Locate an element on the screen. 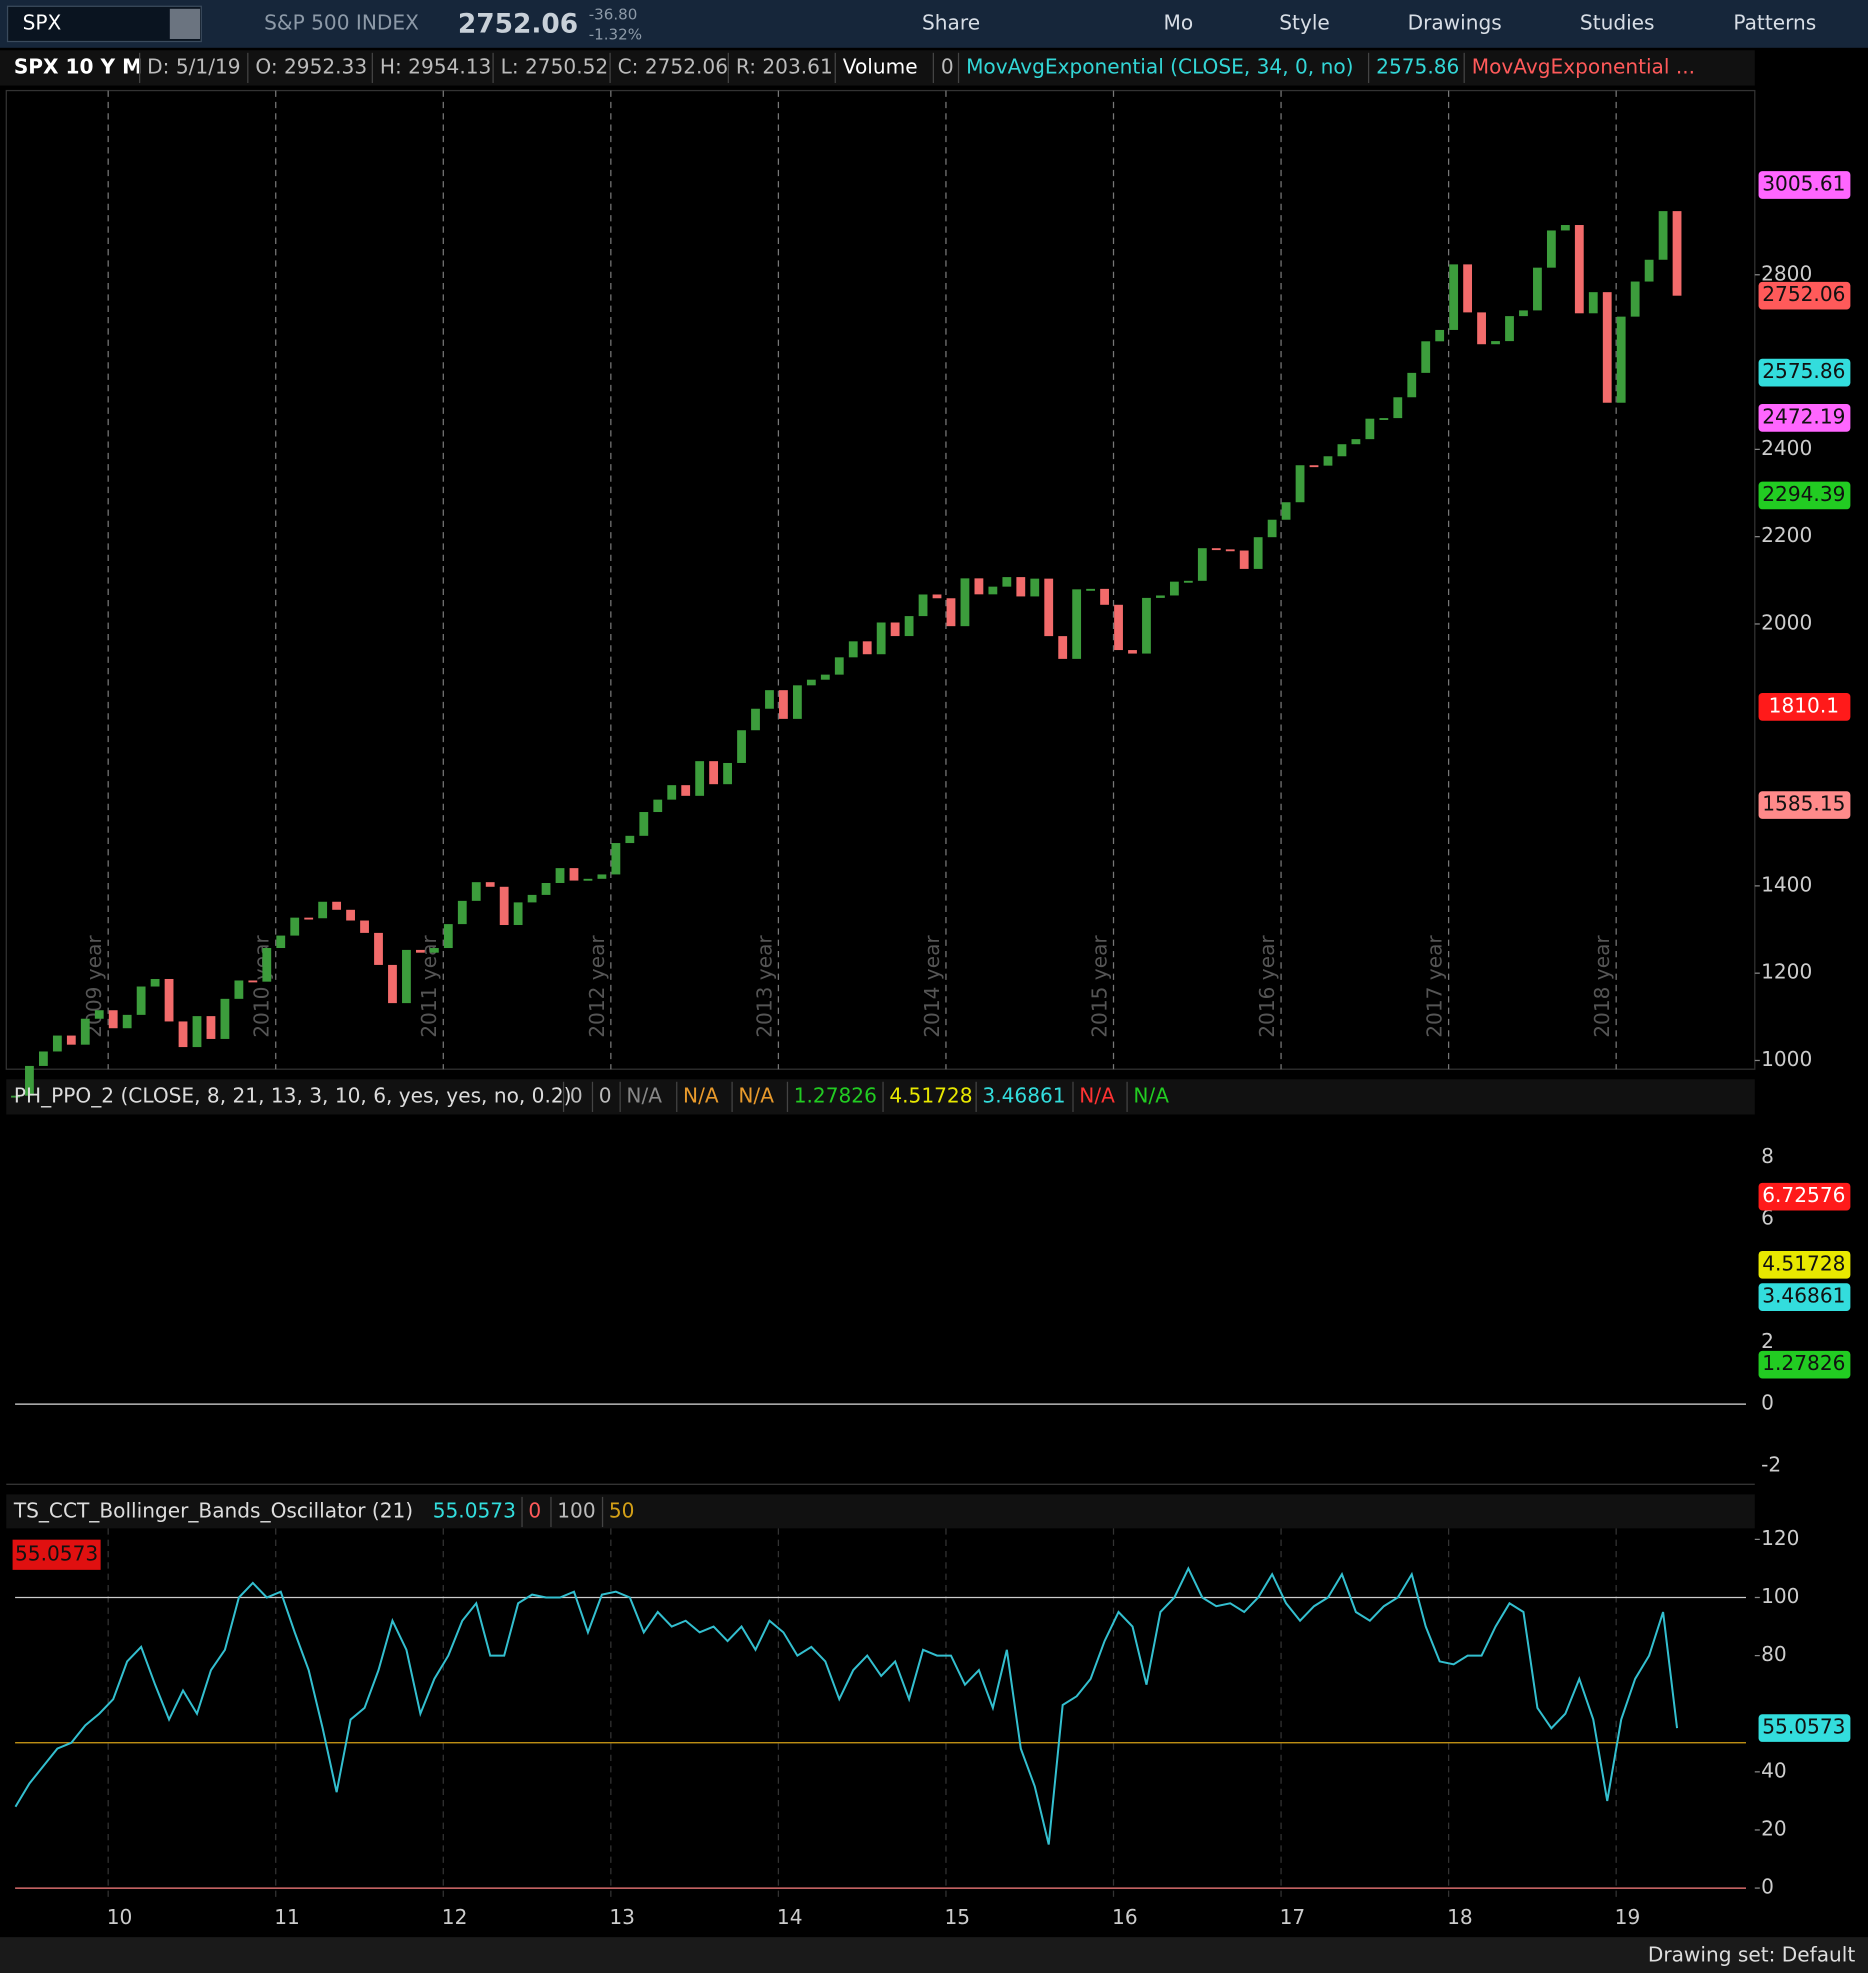 The width and height of the screenshot is (1868, 1973). x-tick-label: 19 is located at coordinates (1628, 1917).